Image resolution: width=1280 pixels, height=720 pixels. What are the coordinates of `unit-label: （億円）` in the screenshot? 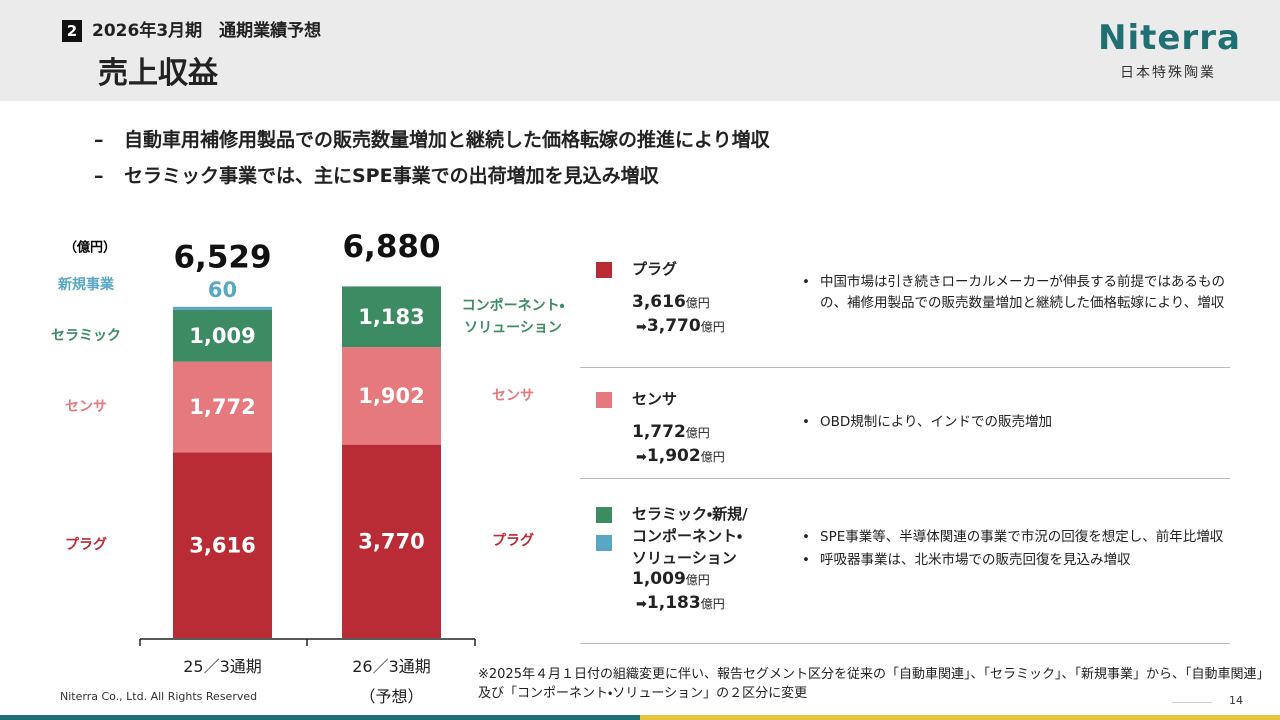 It's located at (90, 248).